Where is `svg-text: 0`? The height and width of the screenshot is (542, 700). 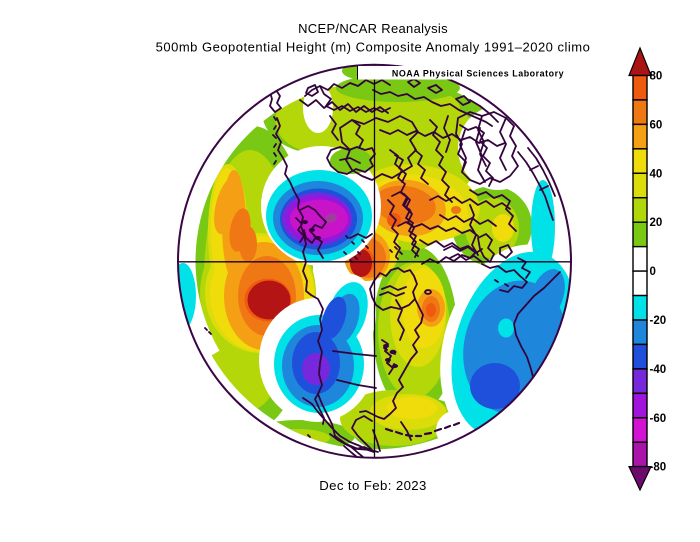
svg-text: 0 is located at coordinates (653, 272).